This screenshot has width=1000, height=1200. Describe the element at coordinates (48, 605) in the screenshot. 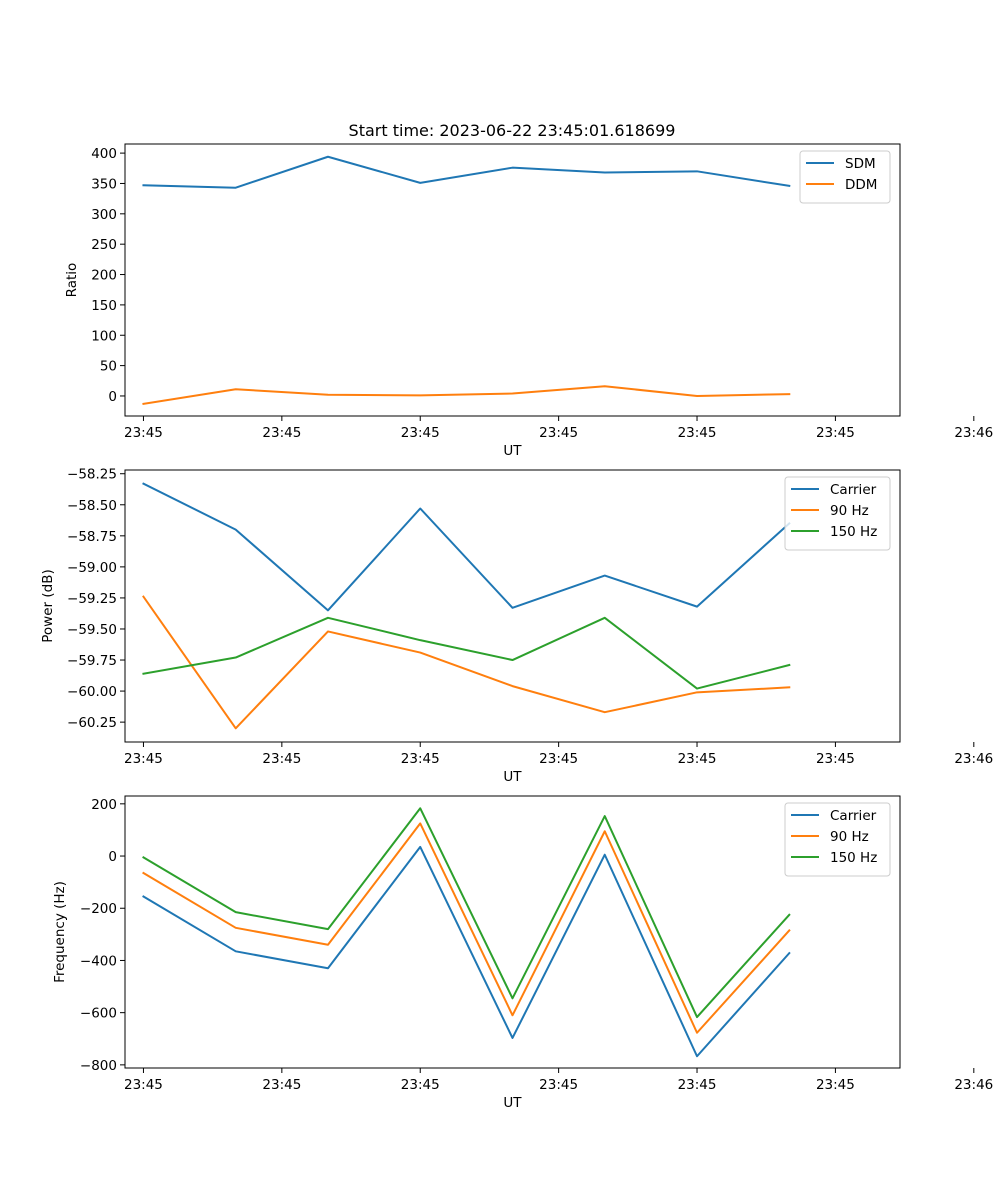

I see `y-axis-label: Power (dB)` at that location.